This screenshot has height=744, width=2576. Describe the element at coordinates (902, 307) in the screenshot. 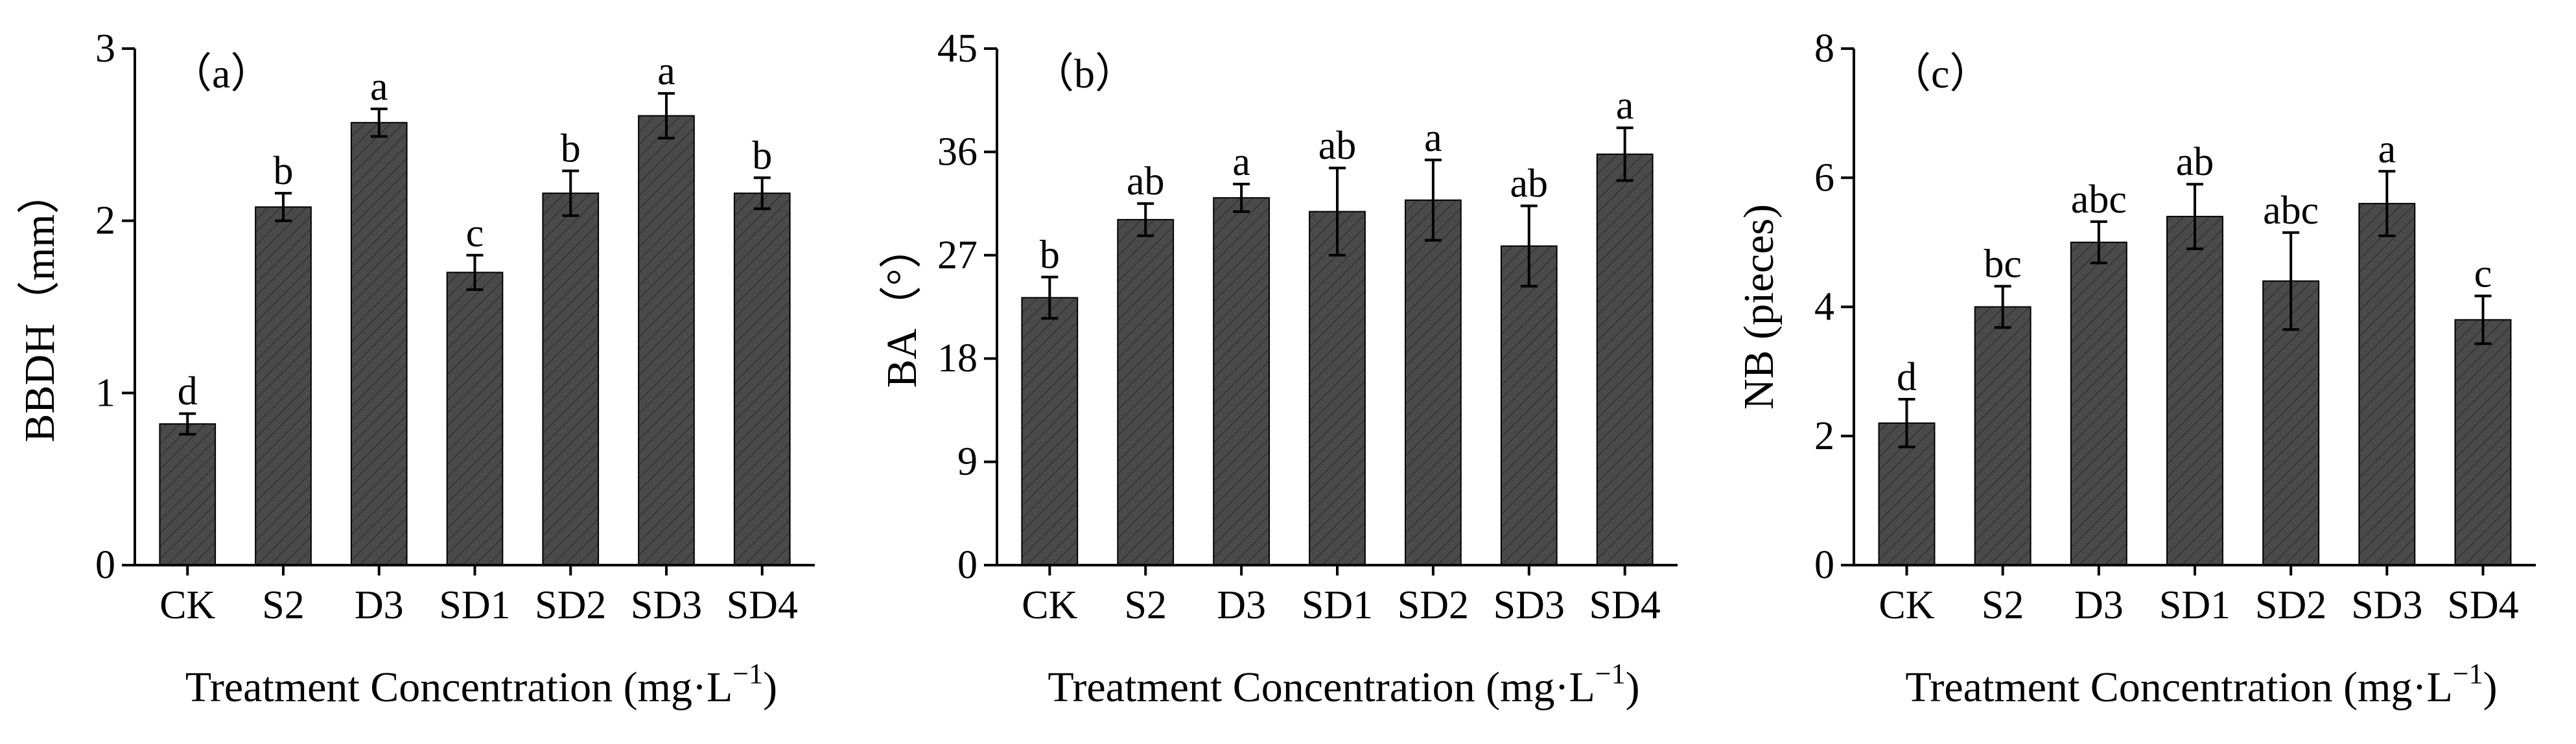

I see `y-axis-title: BA（°）` at that location.